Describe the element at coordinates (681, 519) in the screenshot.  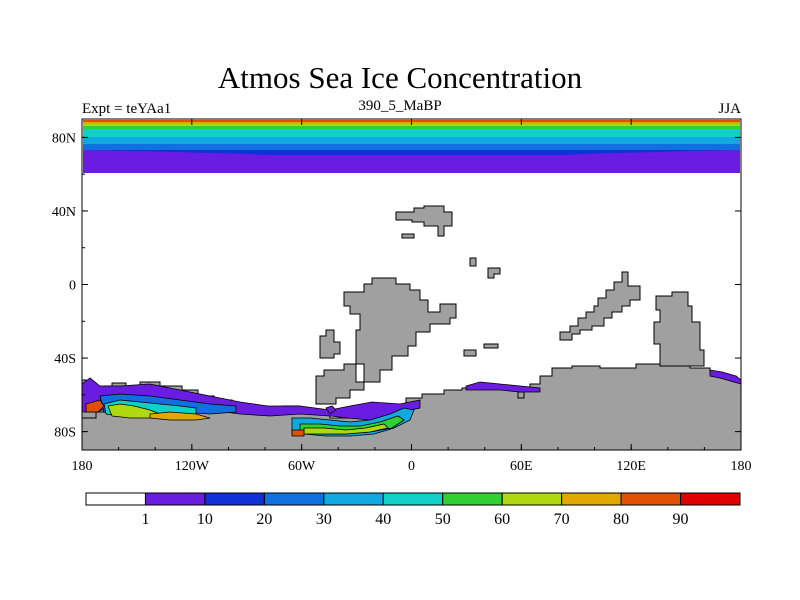
I see `colorbar-label: 90` at that location.